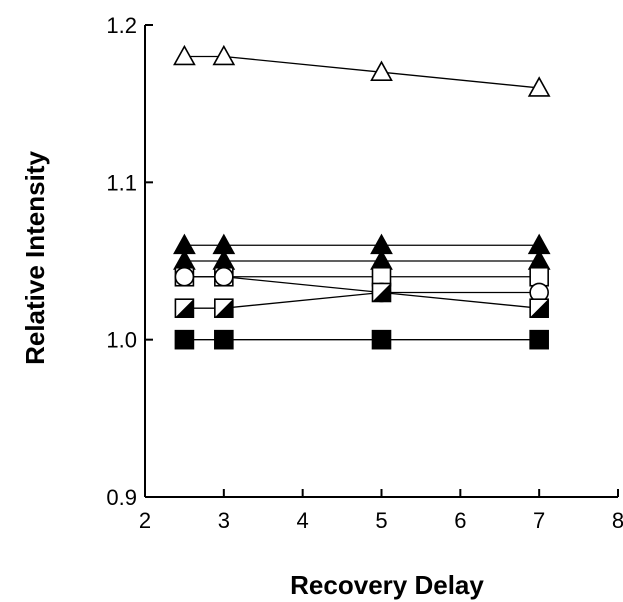 The height and width of the screenshot is (602, 623). Describe the element at coordinates (387, 585) in the screenshot. I see `x-axis-title: Recovery Delay` at that location.